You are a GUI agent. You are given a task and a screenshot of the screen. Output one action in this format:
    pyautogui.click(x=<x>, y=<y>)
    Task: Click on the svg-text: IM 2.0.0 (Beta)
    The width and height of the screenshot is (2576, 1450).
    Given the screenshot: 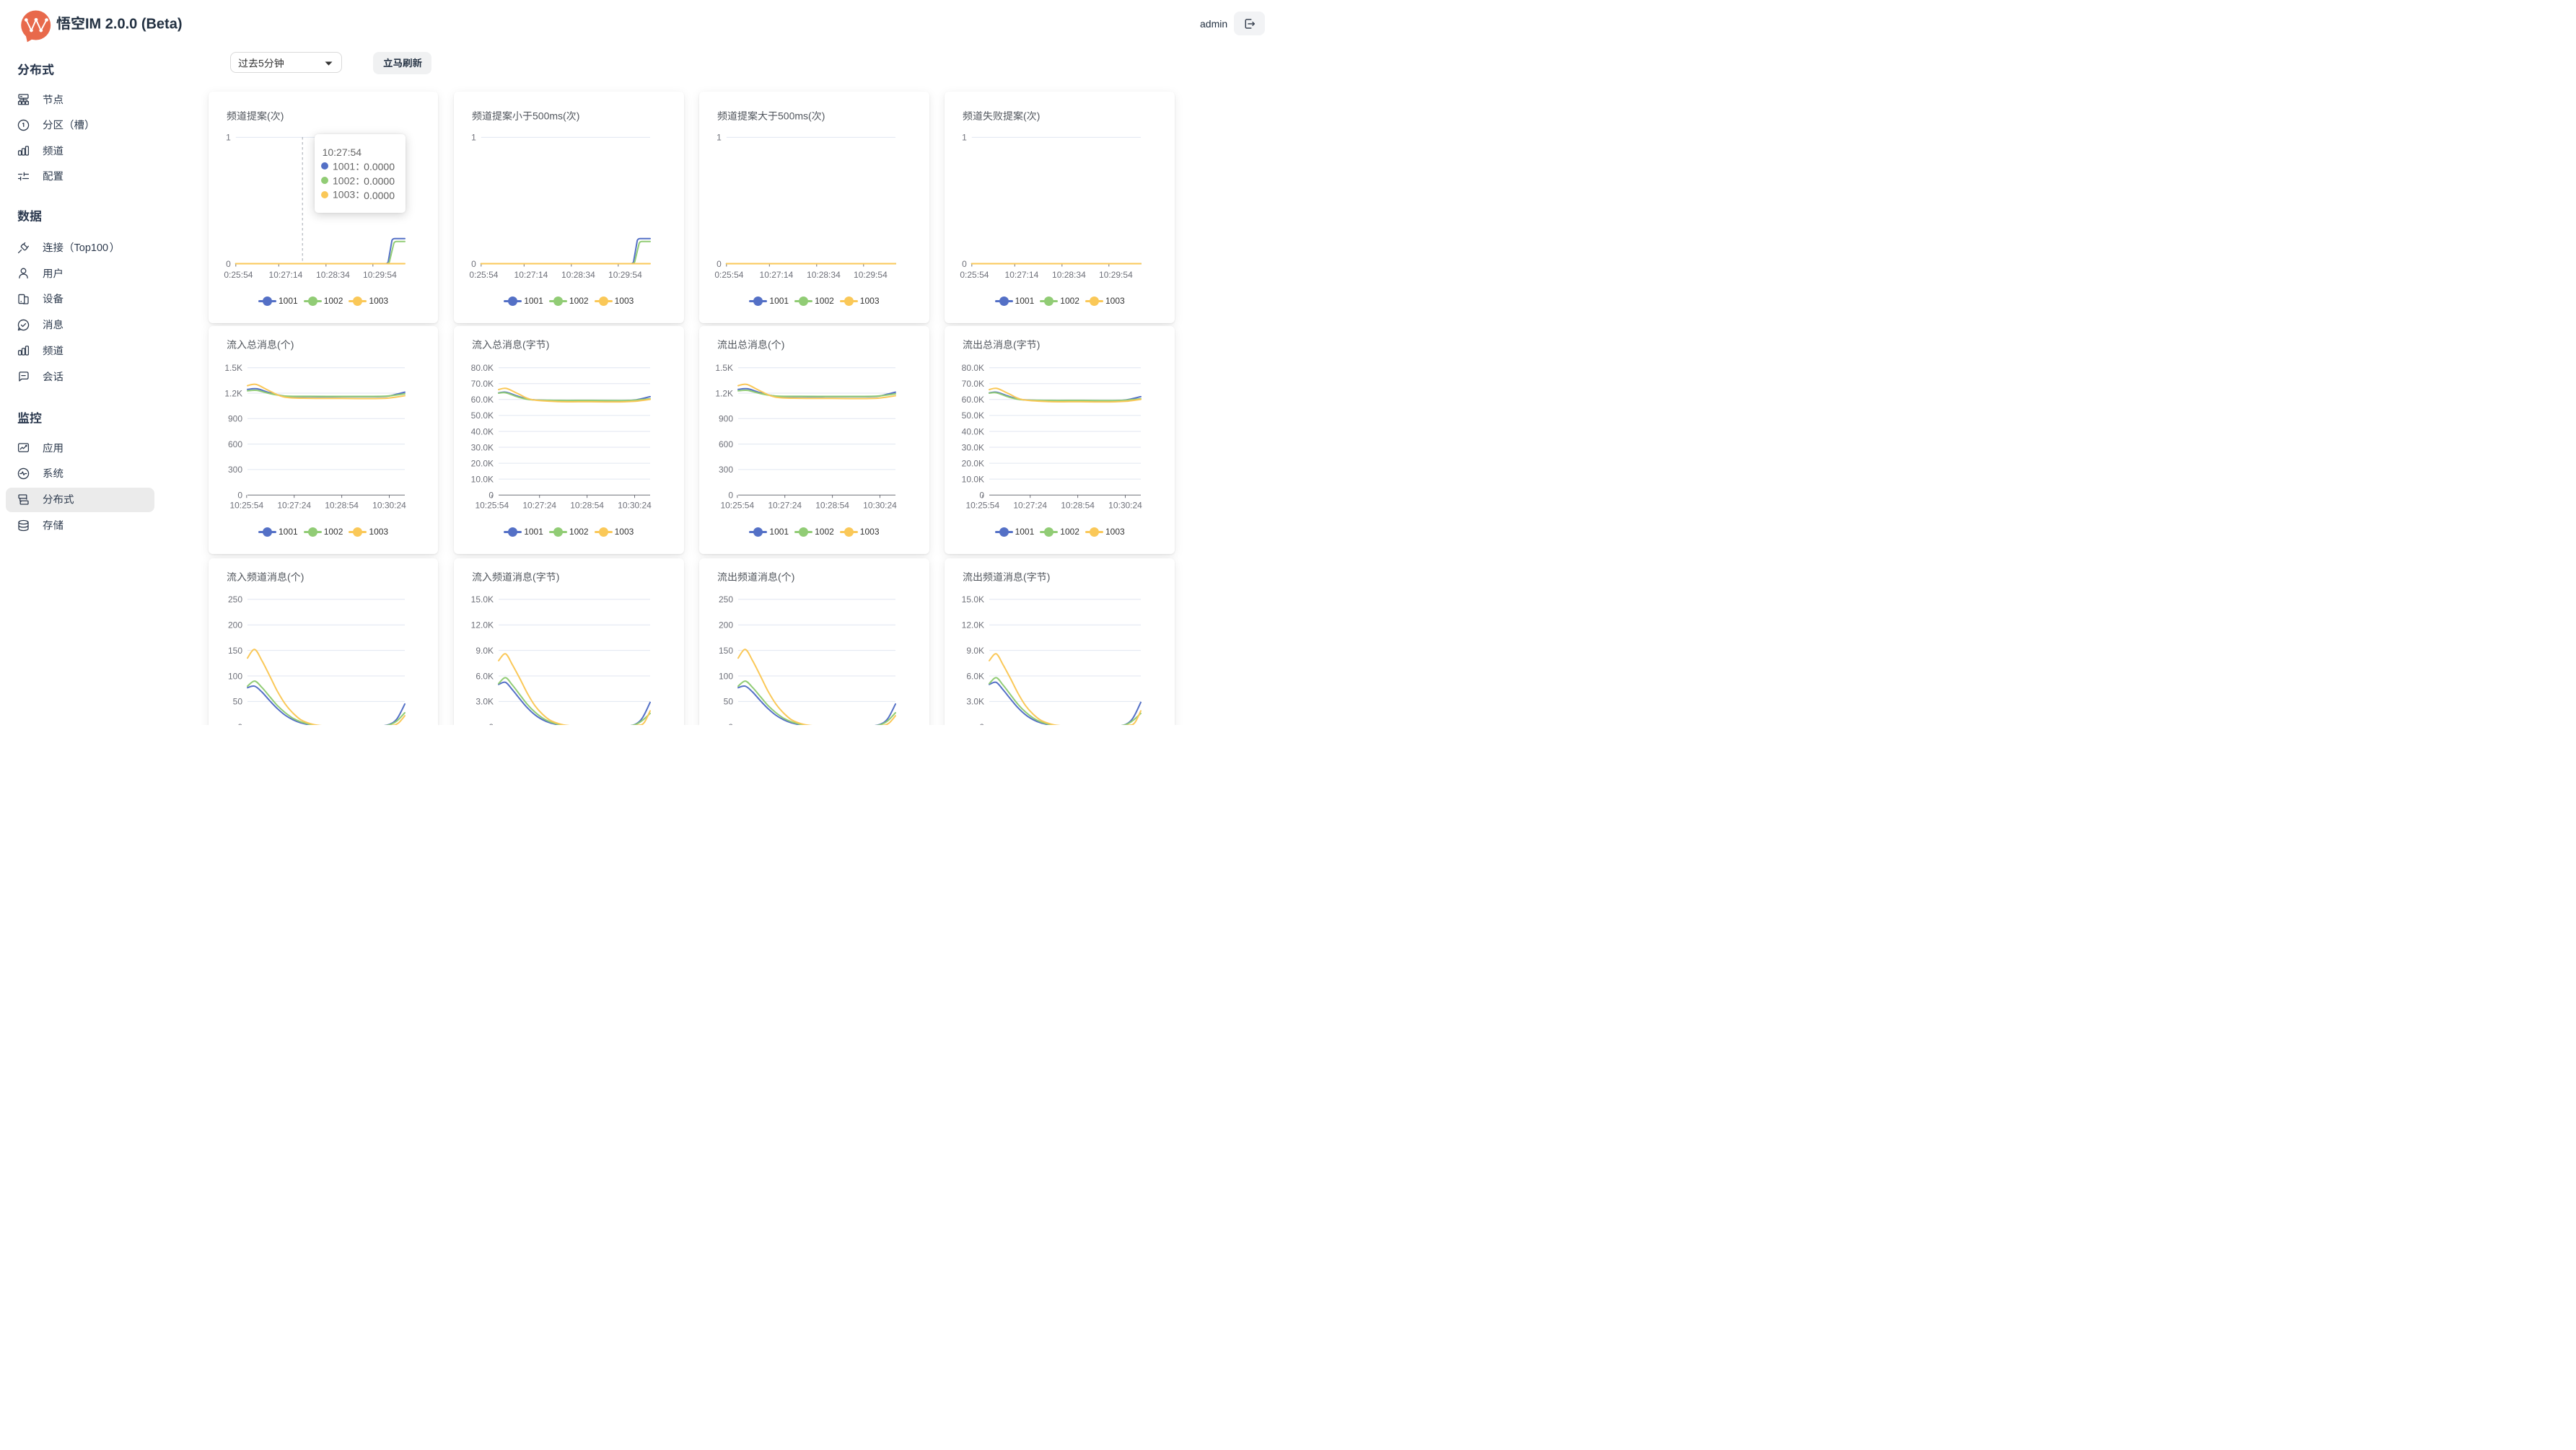 What is the action you would take?
    pyautogui.click(x=133, y=25)
    